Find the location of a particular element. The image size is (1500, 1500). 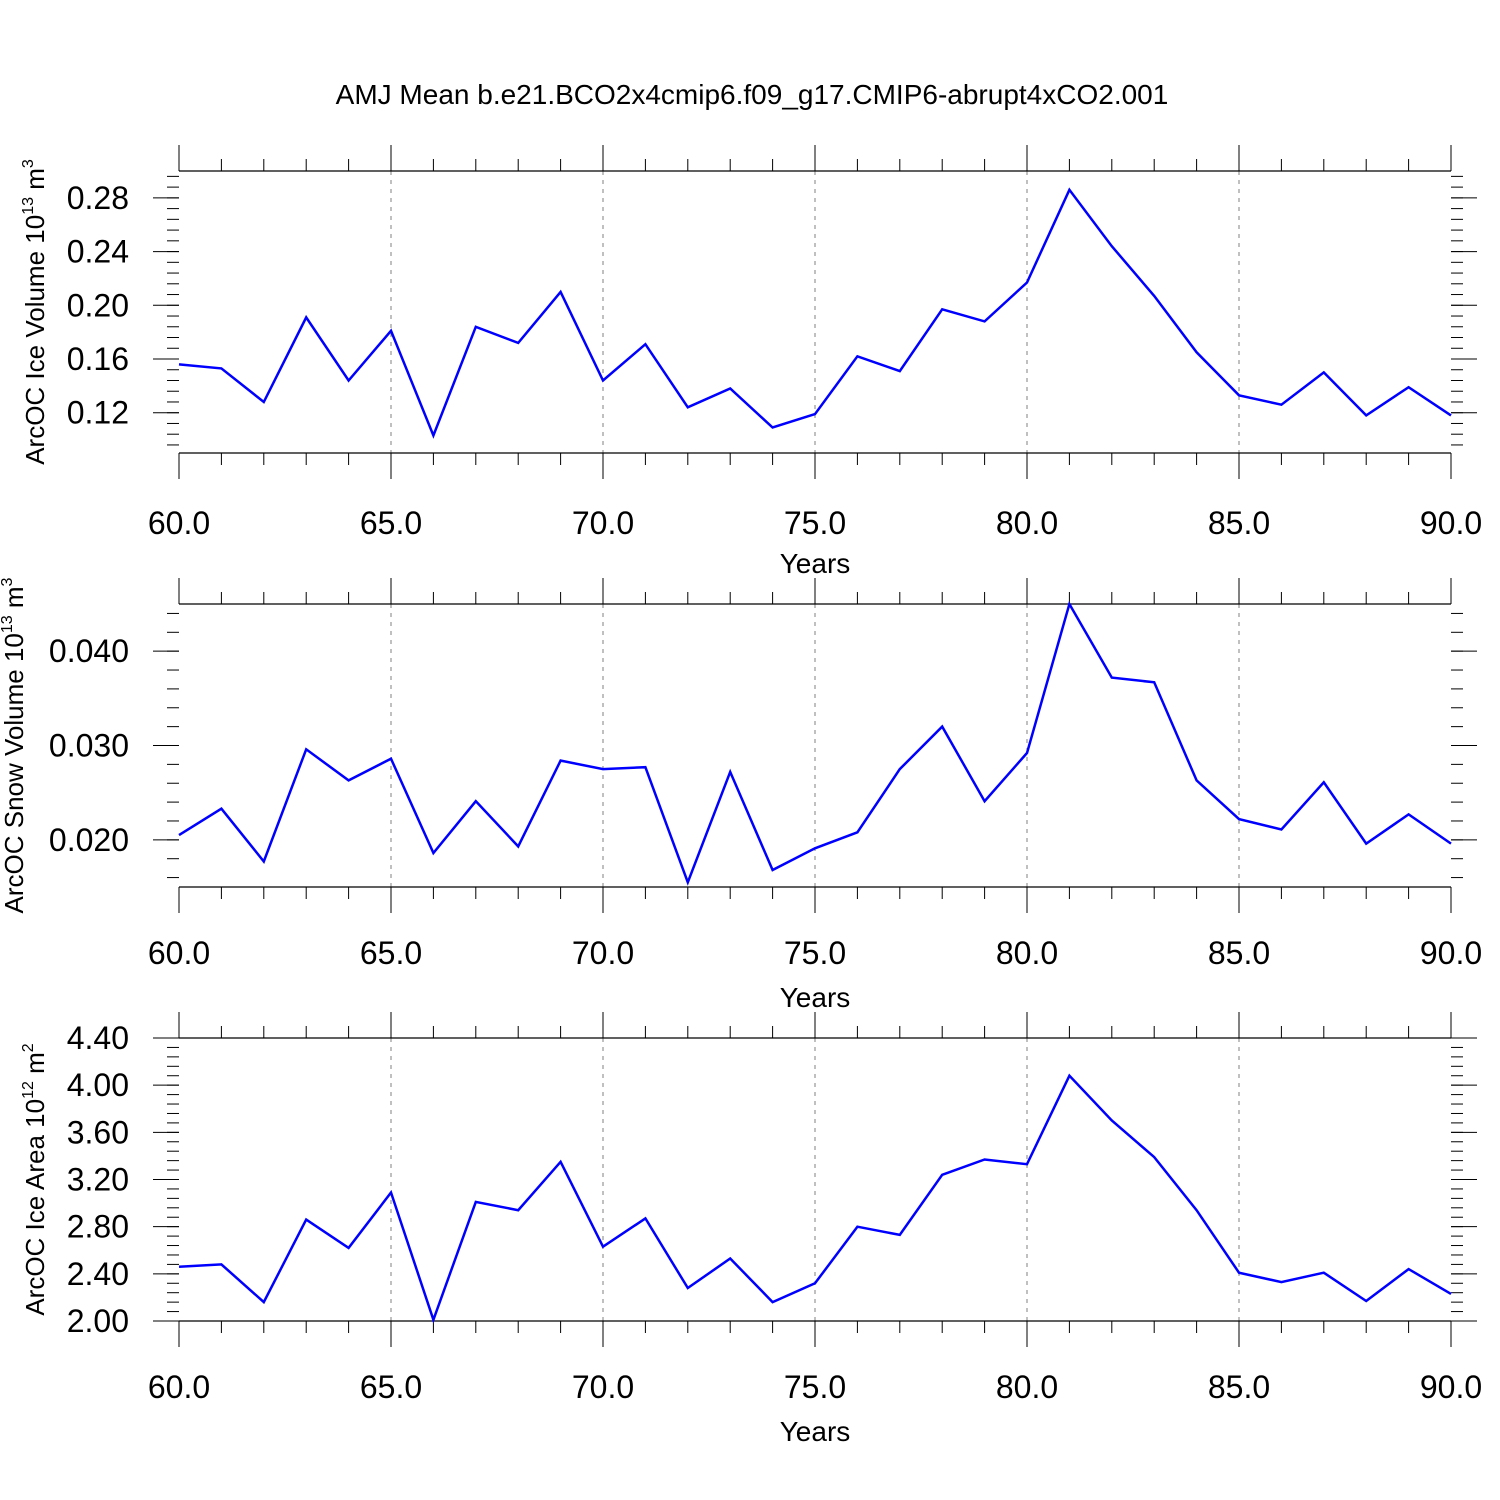

y-tick-label: 2.40 is located at coordinates (98, 1274).